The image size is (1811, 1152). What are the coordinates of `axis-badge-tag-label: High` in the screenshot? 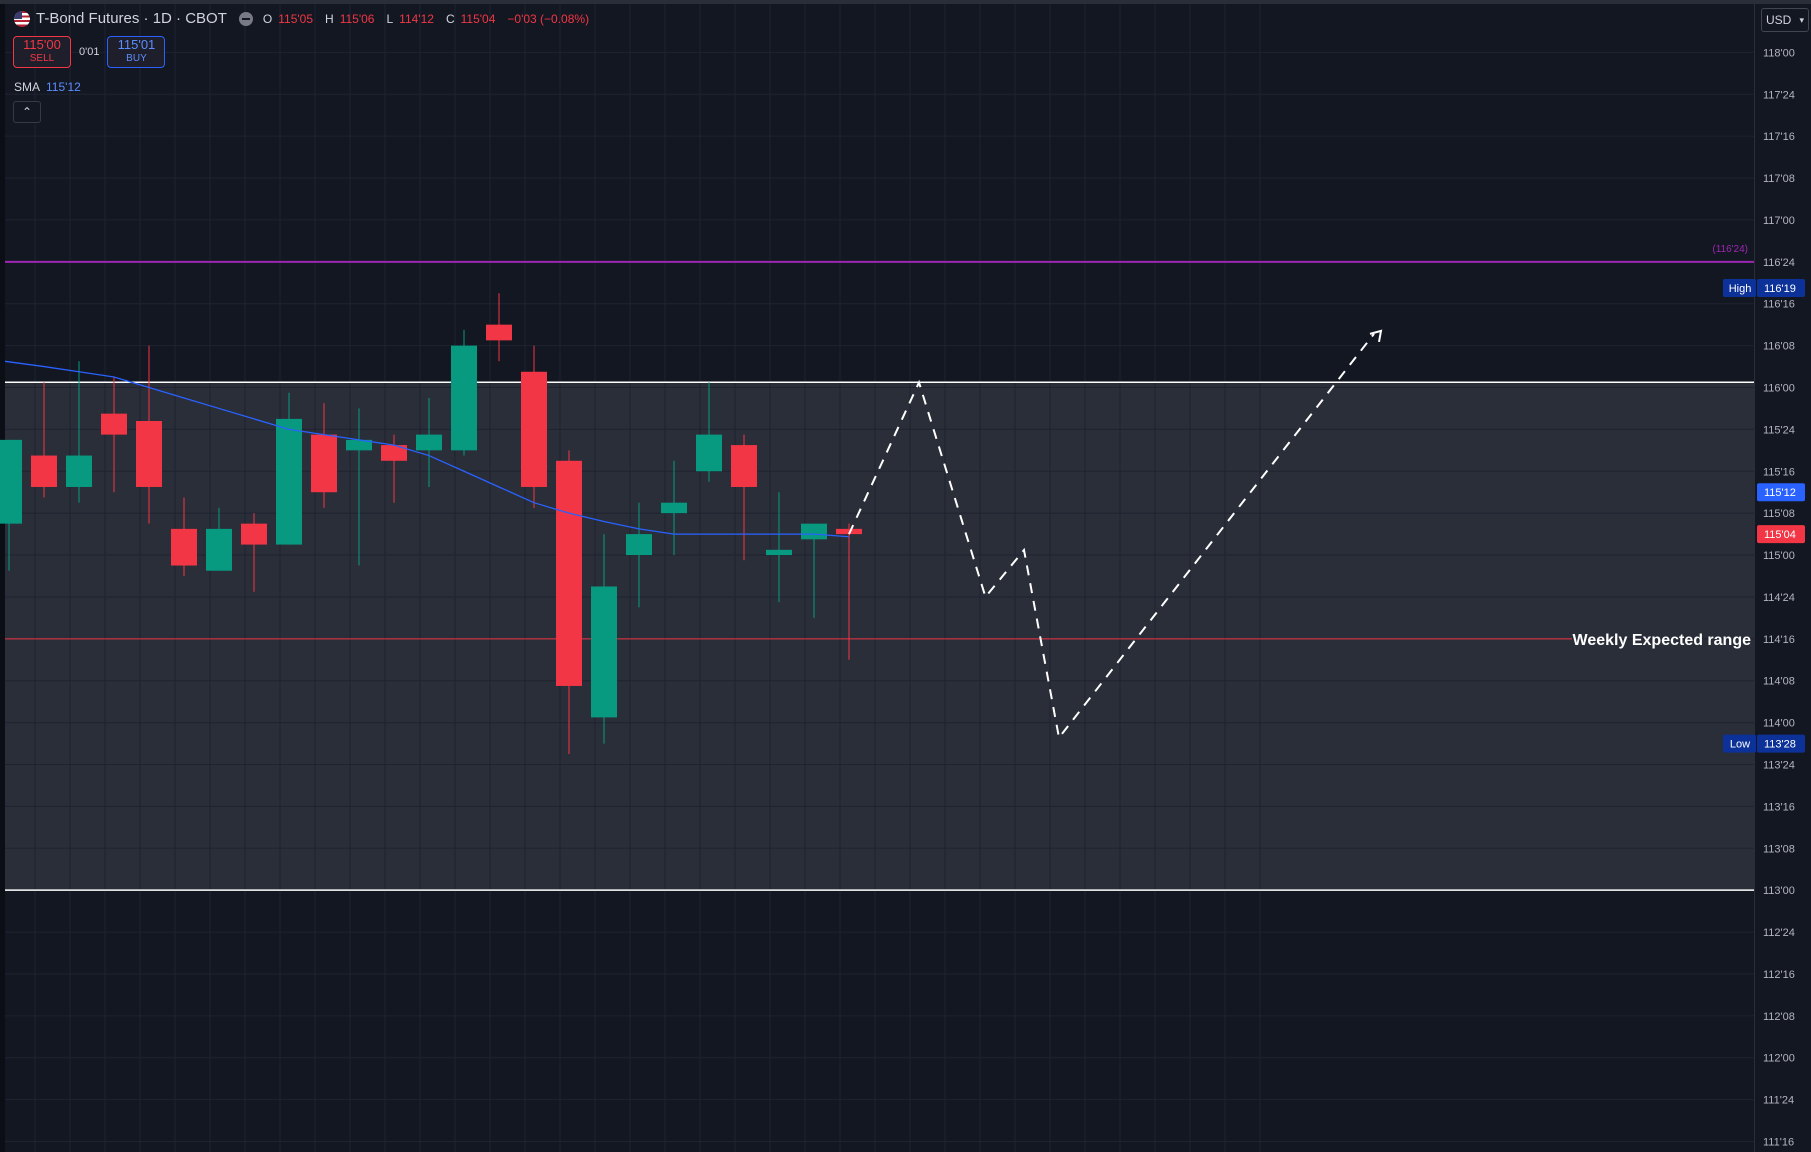 It's located at (1740, 289).